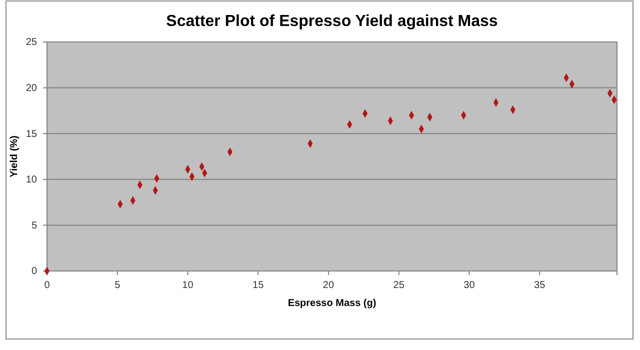  Describe the element at coordinates (32, 180) in the screenshot. I see `y-tick-label: 10` at that location.